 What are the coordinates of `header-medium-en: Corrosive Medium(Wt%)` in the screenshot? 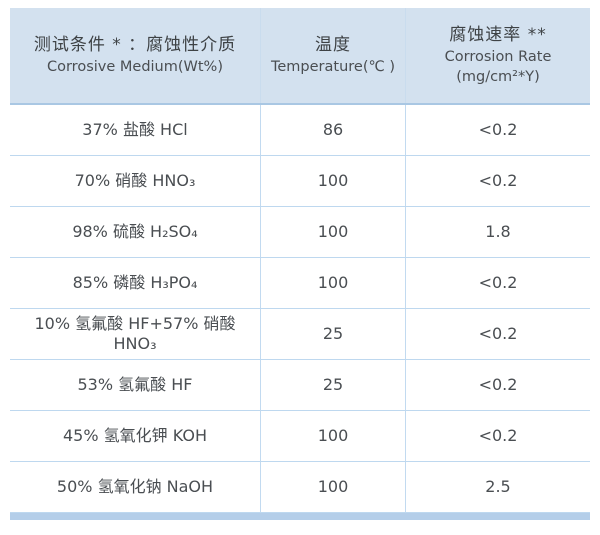 It's located at (134, 67).